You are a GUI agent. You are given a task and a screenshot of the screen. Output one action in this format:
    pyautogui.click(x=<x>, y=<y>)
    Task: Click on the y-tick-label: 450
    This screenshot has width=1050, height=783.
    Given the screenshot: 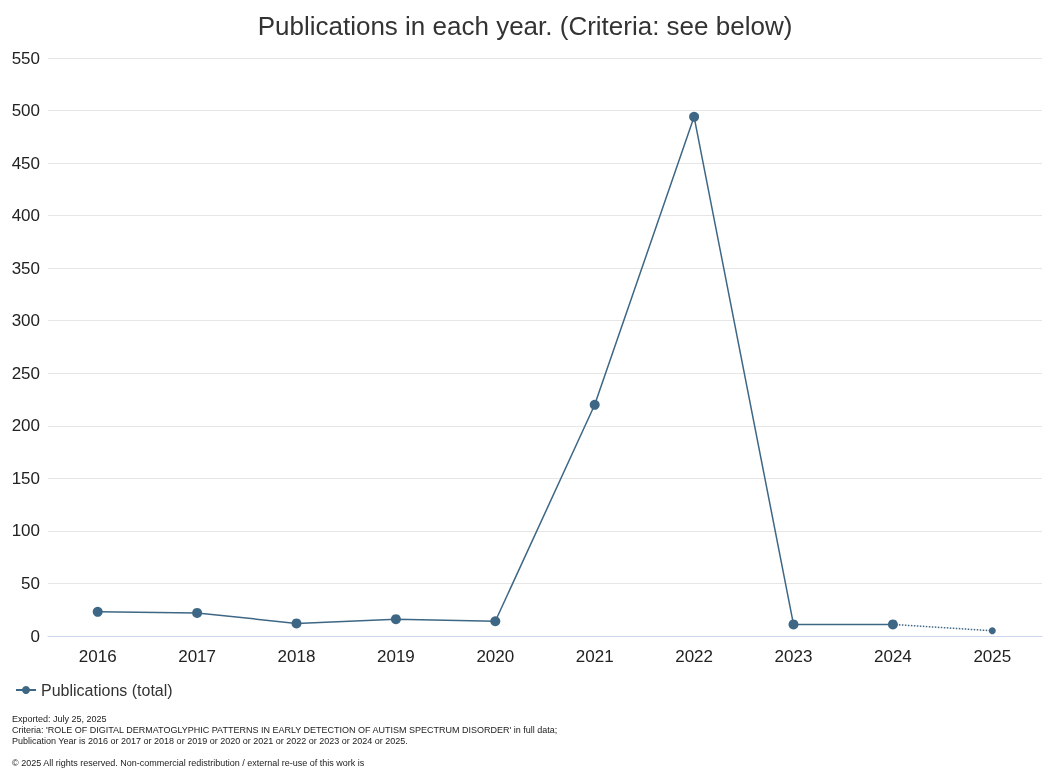 What is the action you would take?
    pyautogui.click(x=25, y=163)
    